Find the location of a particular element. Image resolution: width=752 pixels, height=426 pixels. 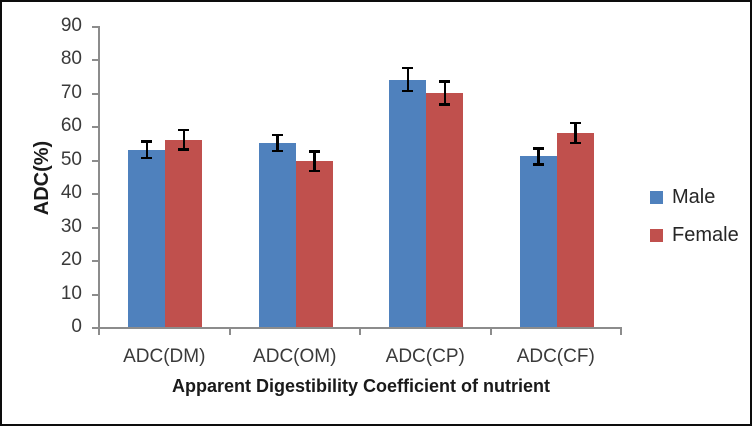

legend-item-male: Male is located at coordinates (694, 197).